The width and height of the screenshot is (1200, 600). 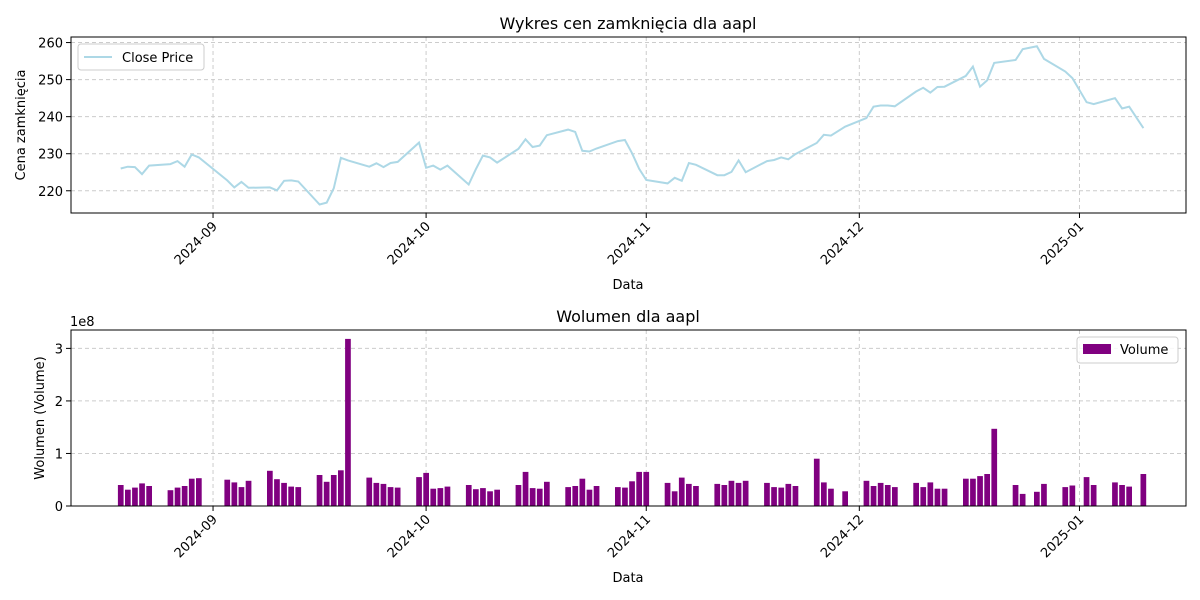 I want to click on volume-legend-label: Volume, so click(x=1144, y=350).